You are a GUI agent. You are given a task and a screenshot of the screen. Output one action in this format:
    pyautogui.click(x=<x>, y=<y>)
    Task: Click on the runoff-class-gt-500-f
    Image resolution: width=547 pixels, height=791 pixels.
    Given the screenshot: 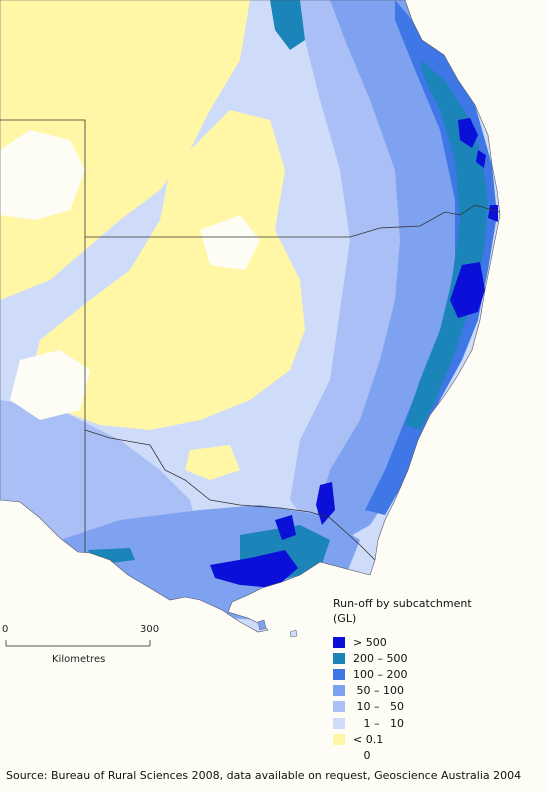 What is the action you would take?
    pyautogui.click(x=254, y=569)
    